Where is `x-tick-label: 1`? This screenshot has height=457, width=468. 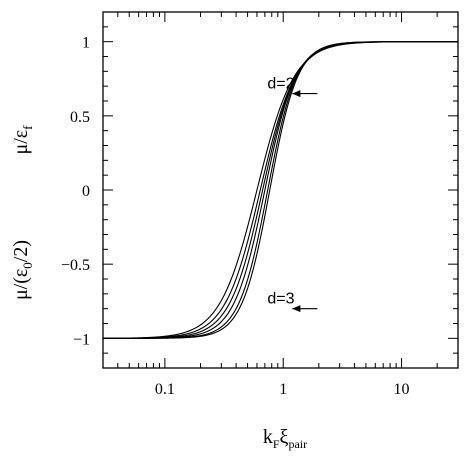
x-tick-label: 1 is located at coordinates (283, 389).